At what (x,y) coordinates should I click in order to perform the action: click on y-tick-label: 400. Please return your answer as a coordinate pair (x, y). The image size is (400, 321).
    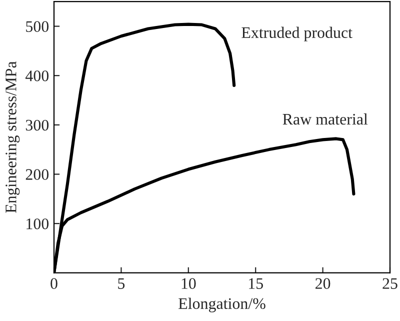
    Looking at the image, I should click on (37, 76).